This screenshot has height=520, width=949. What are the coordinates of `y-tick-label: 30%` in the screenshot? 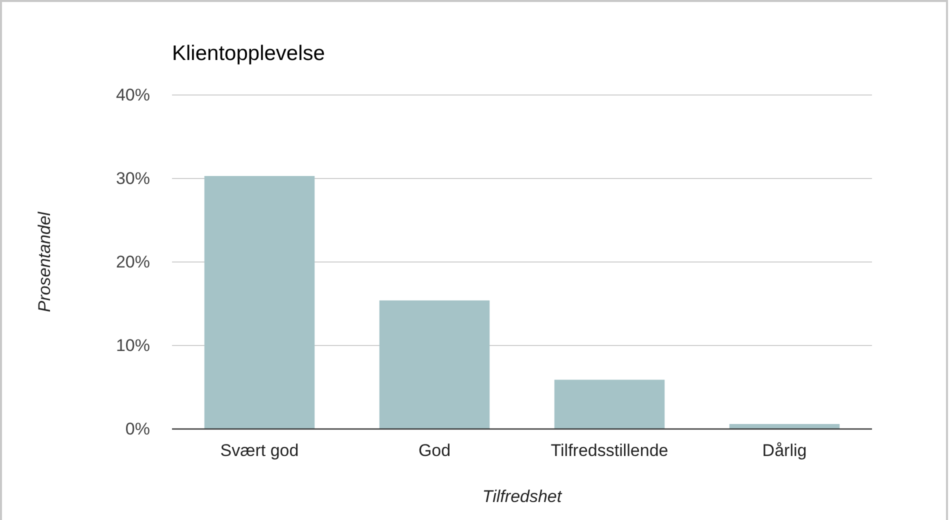 It's located at (133, 178).